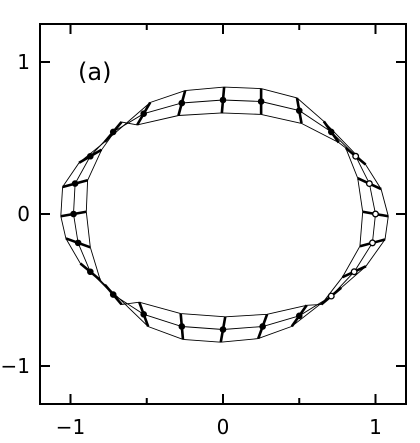  What do you see at coordinates (375, 427) in the screenshot?
I see `x-tick-label-2: 1` at bounding box center [375, 427].